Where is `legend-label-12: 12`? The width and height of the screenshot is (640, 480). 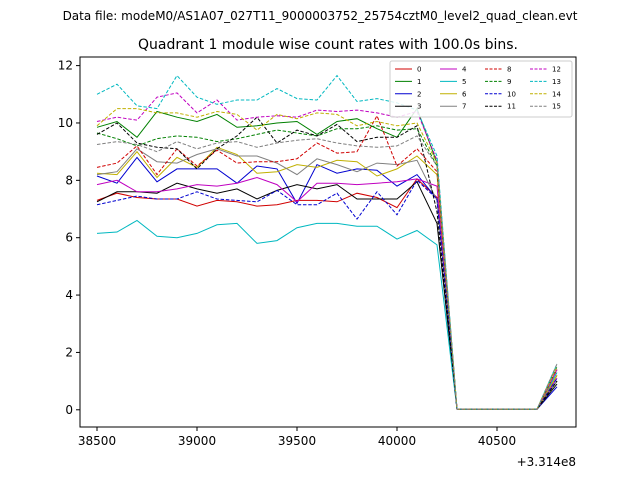 legend-label-12: 12 is located at coordinates (556, 70).